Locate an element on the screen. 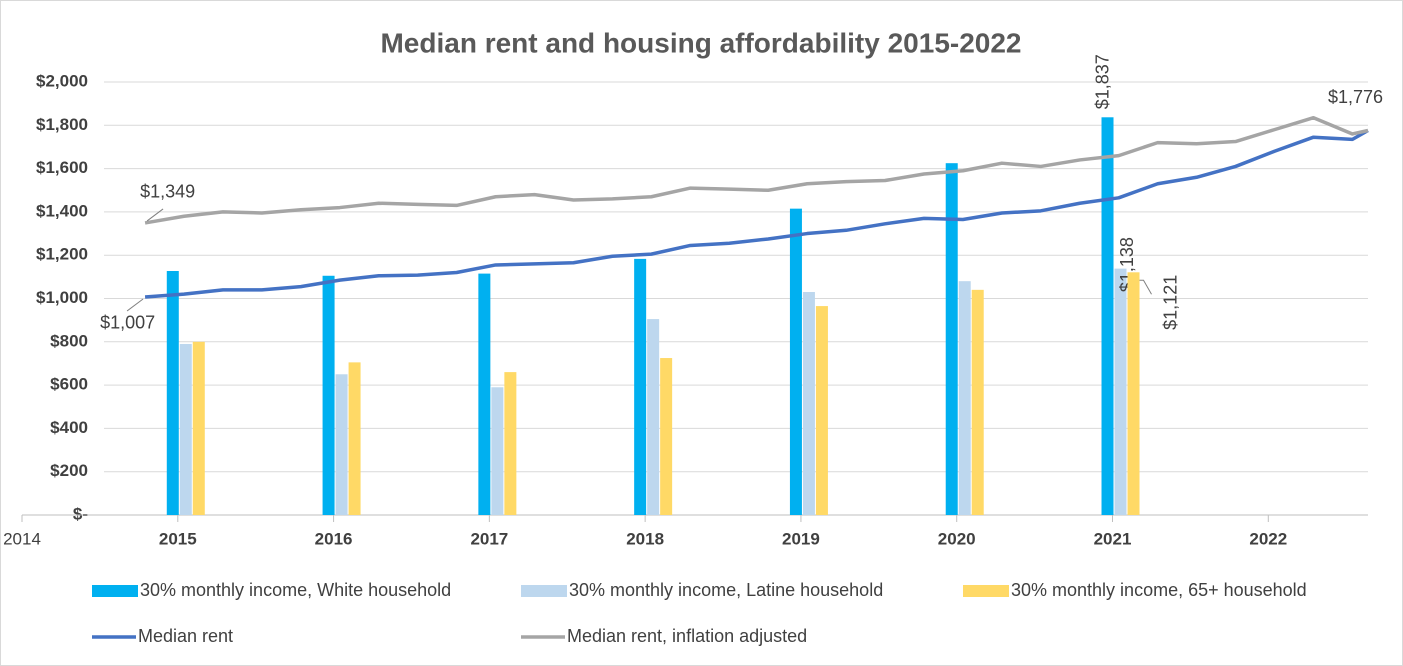 Image resolution: width=1403 pixels, height=666 pixels. data-label: $1,837 is located at coordinates (1102, 81).